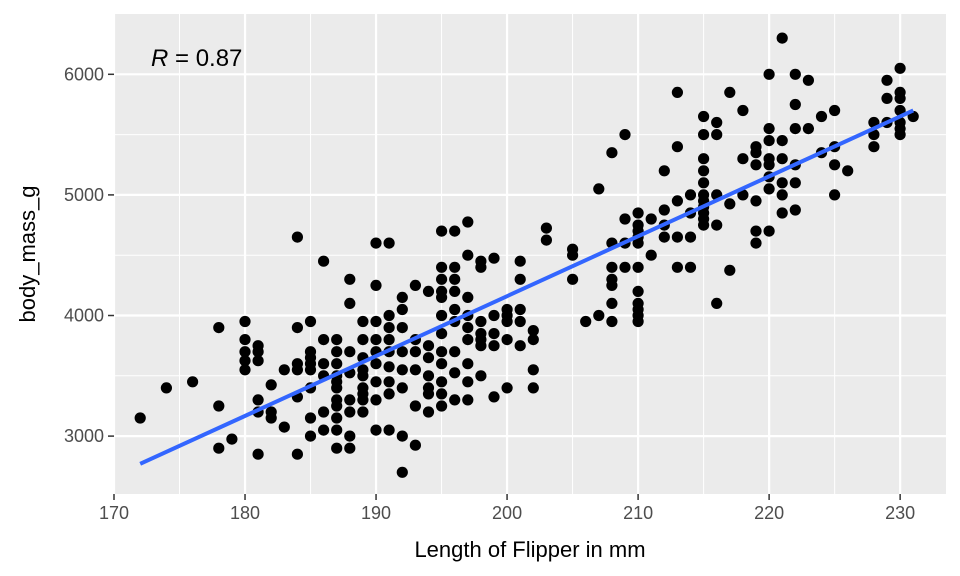  I want to click on correlation-value: = 0.87, so click(205, 58).